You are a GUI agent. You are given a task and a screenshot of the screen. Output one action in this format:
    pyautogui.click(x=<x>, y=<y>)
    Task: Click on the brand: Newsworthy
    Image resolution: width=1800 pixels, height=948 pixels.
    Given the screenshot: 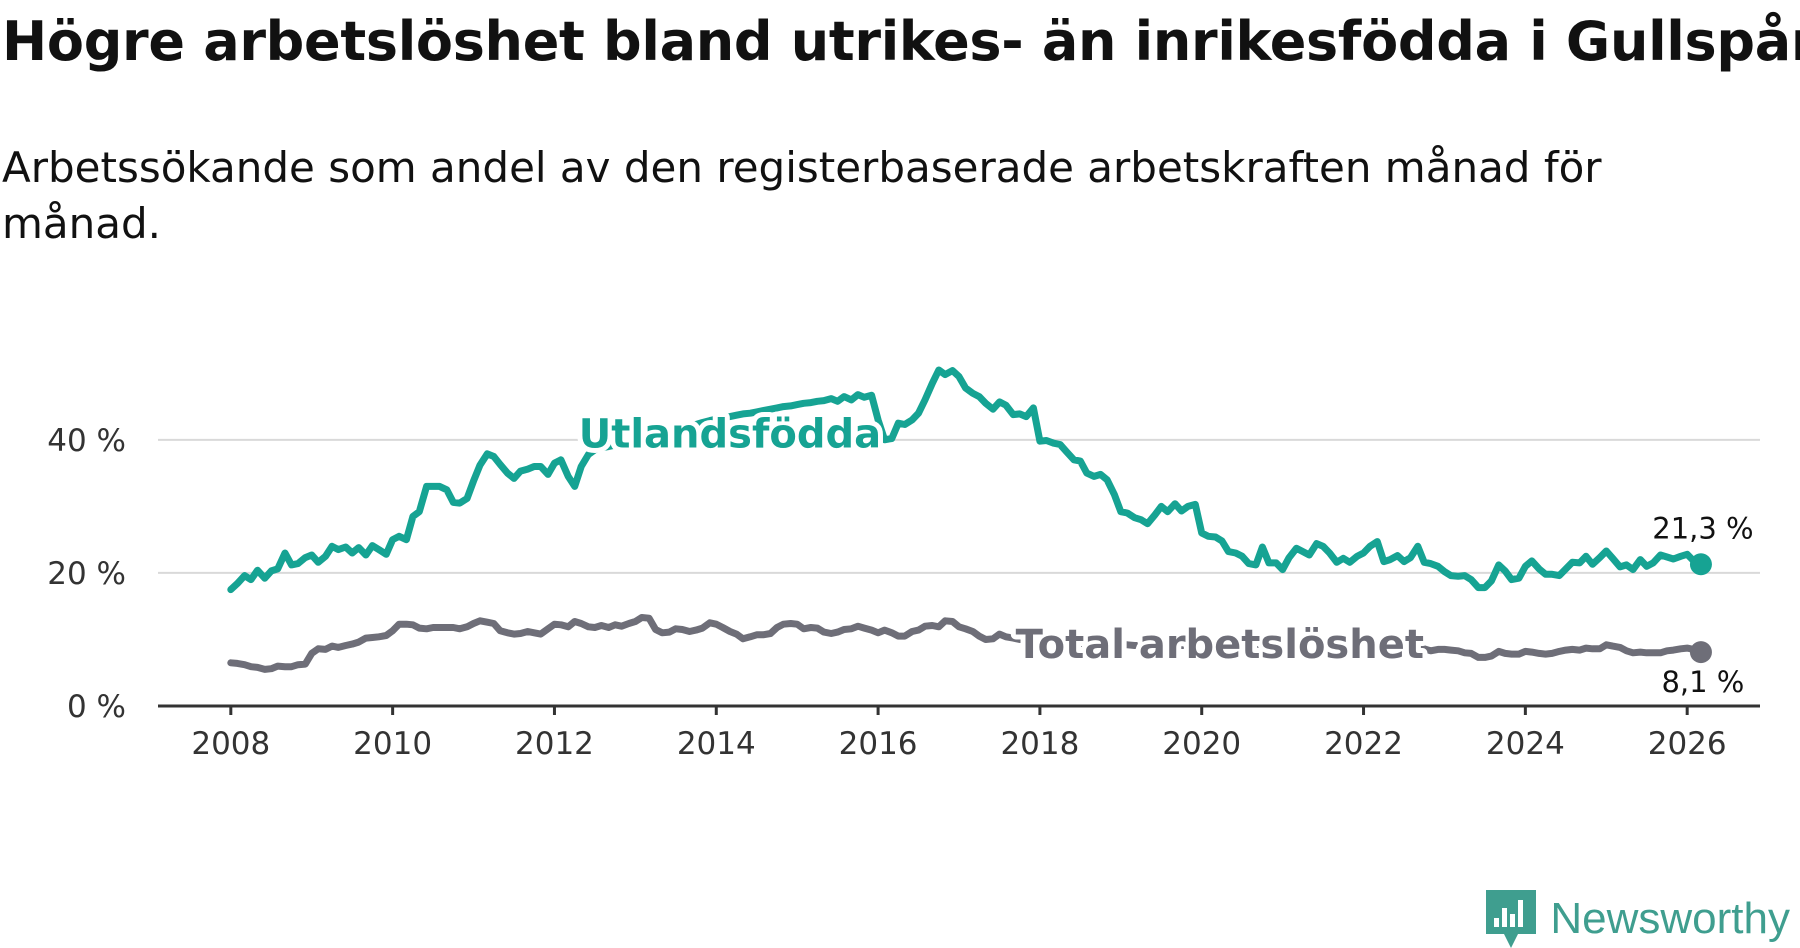 What is the action you would take?
    pyautogui.click(x=1638, y=919)
    